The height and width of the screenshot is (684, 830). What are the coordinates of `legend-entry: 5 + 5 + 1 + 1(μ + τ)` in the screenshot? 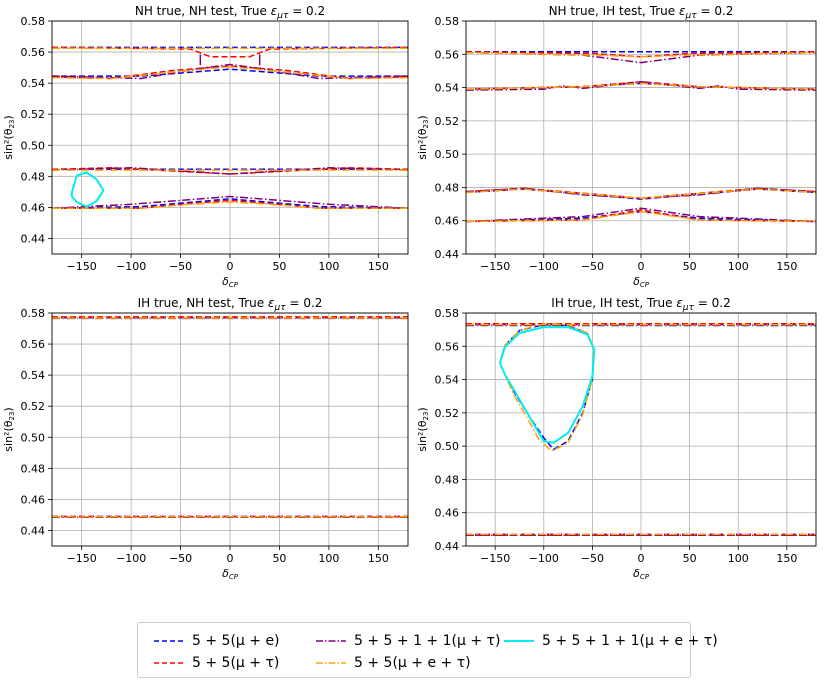 It's located at (408, 641).